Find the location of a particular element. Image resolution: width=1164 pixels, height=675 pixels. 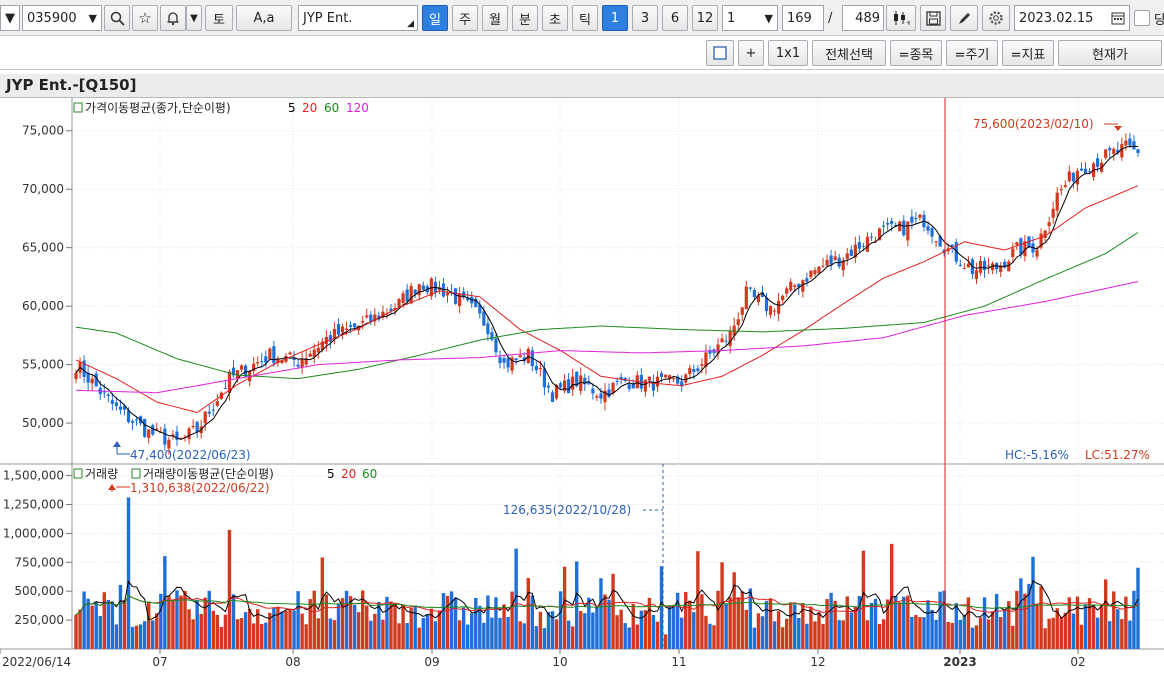

plus-label: + is located at coordinates (751, 53).